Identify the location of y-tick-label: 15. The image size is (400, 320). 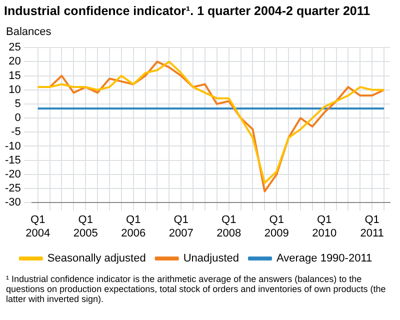
(14, 76).